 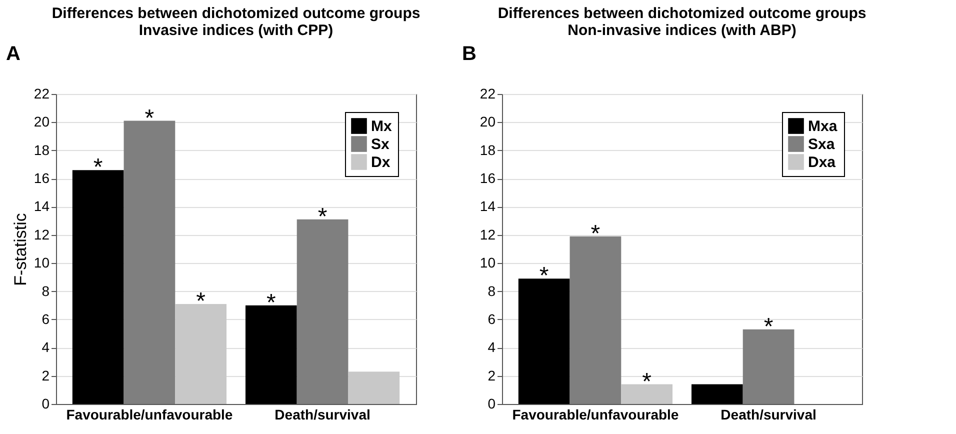 I want to click on legend-label: Sxa, so click(x=822, y=144).